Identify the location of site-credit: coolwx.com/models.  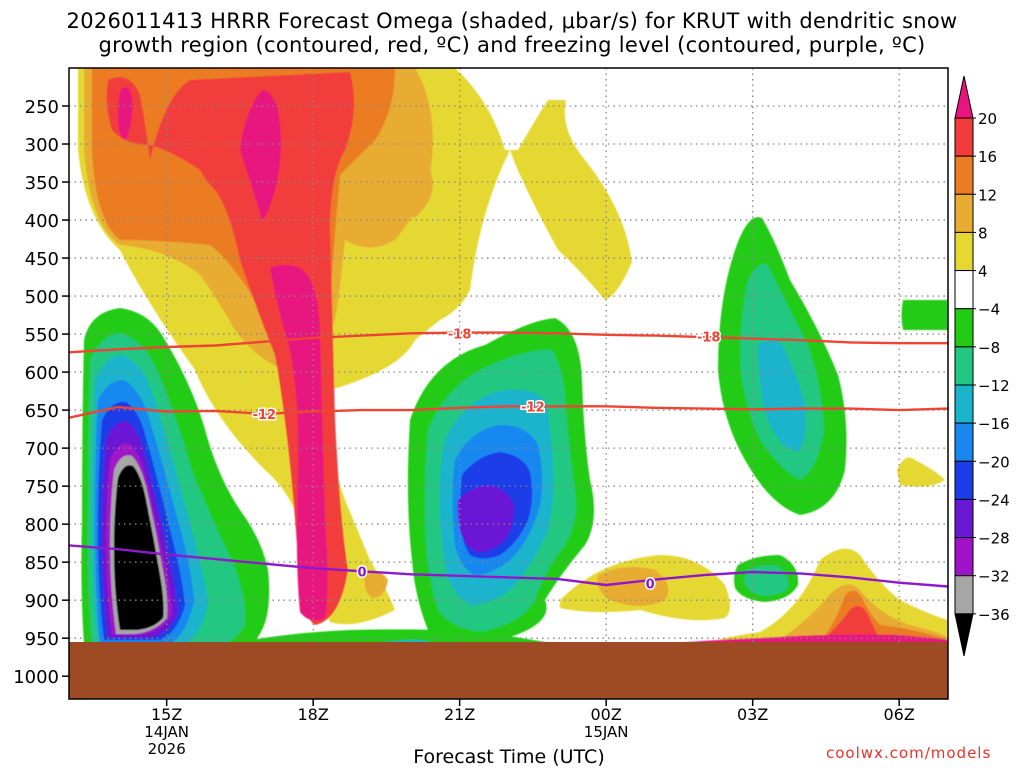
(909, 753).